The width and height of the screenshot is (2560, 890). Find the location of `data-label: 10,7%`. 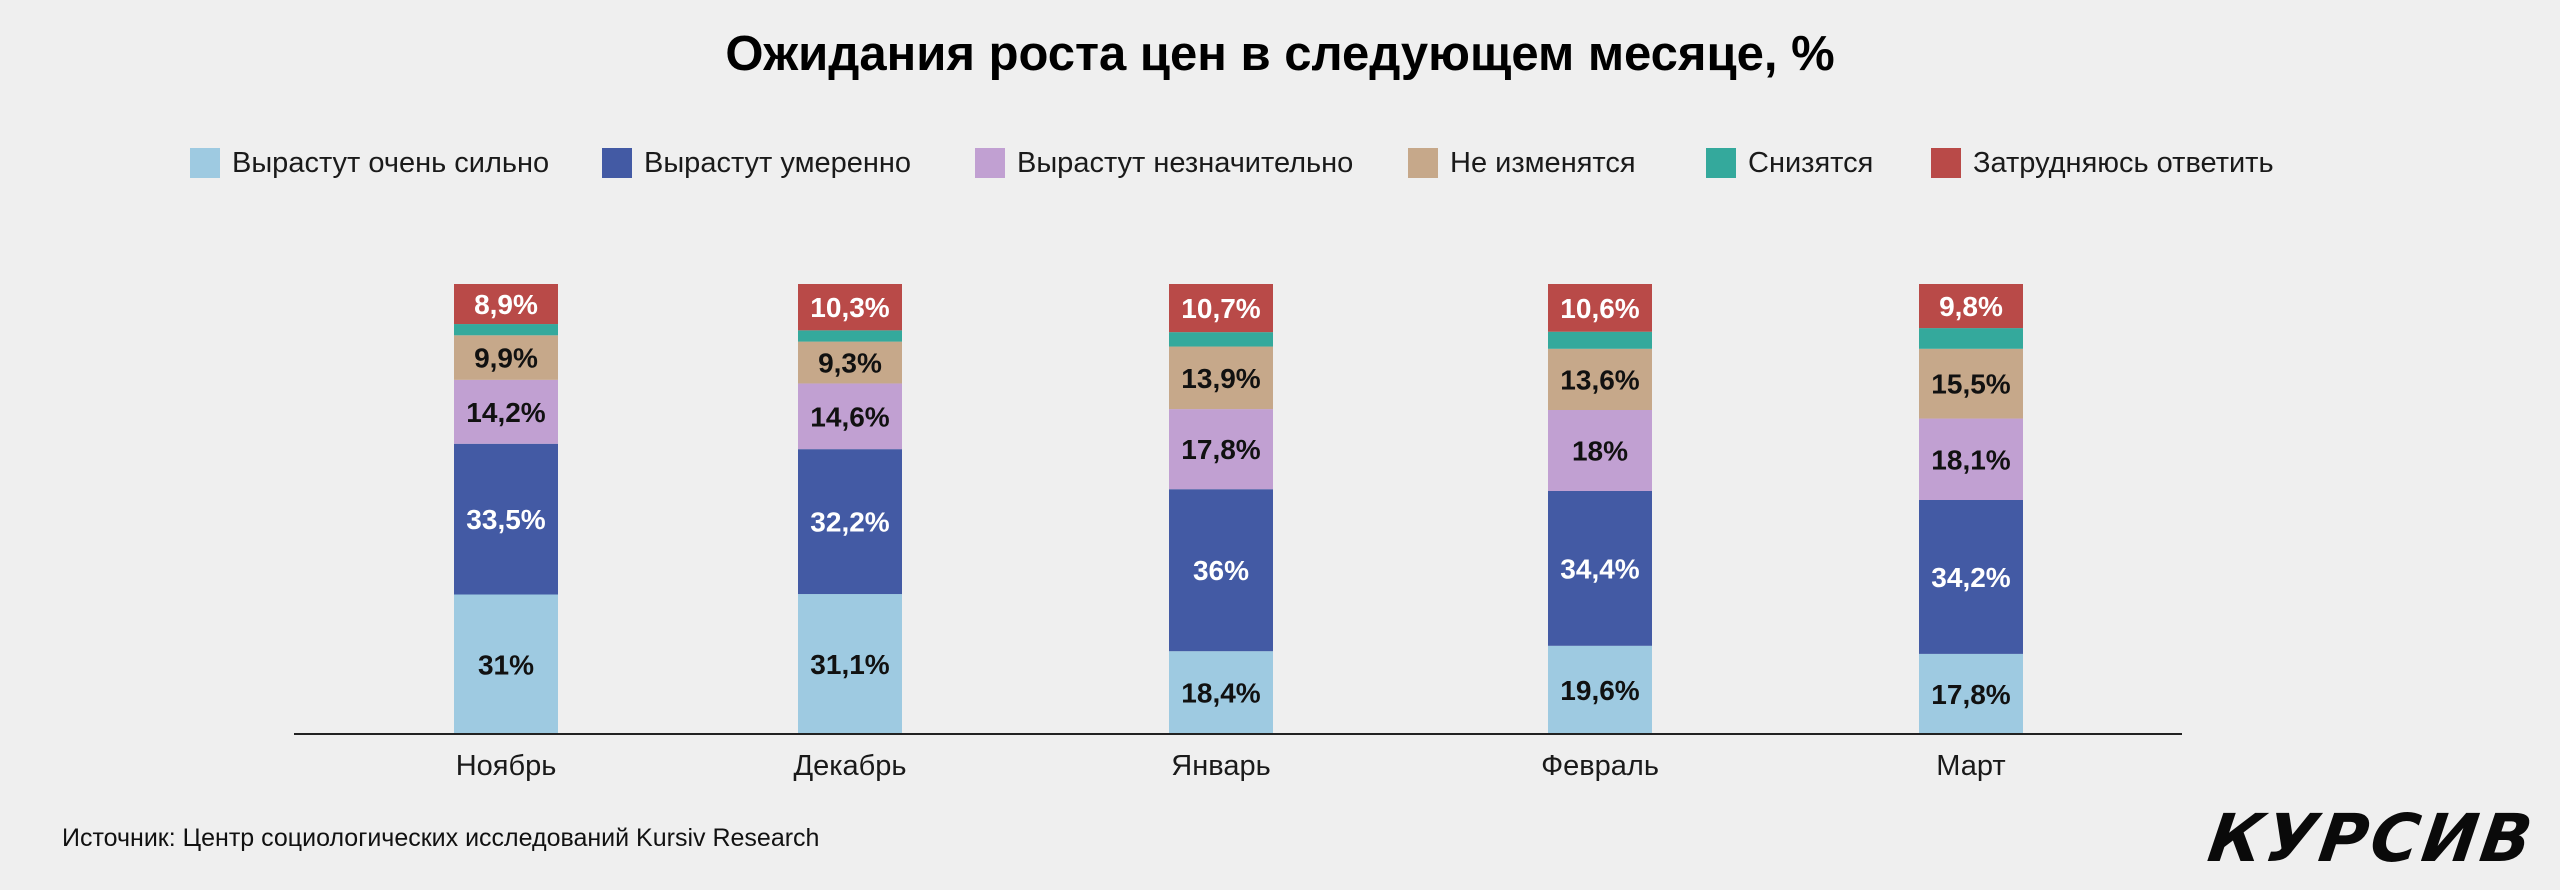

data-label: 10,7% is located at coordinates (1220, 308).